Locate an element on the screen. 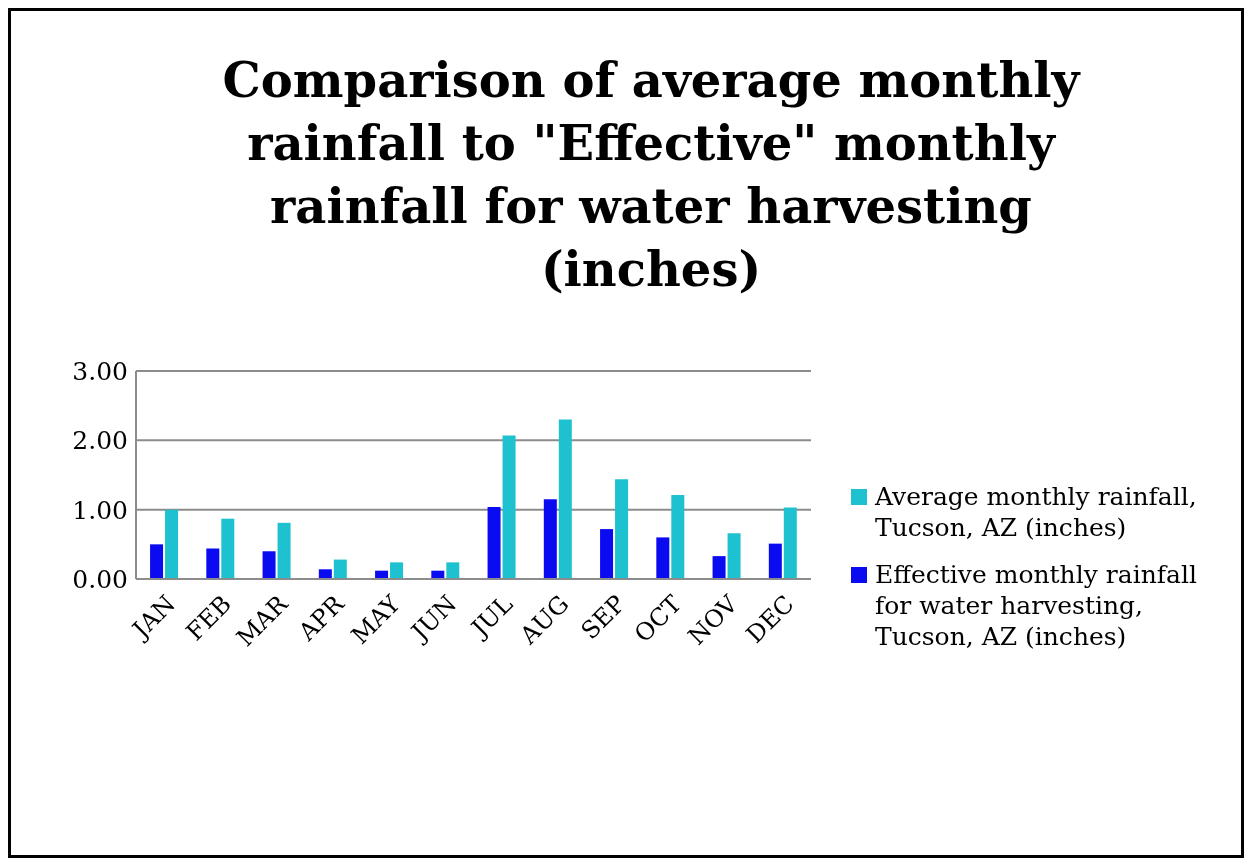  y-tick-label: 2.00 is located at coordinates (100, 441).